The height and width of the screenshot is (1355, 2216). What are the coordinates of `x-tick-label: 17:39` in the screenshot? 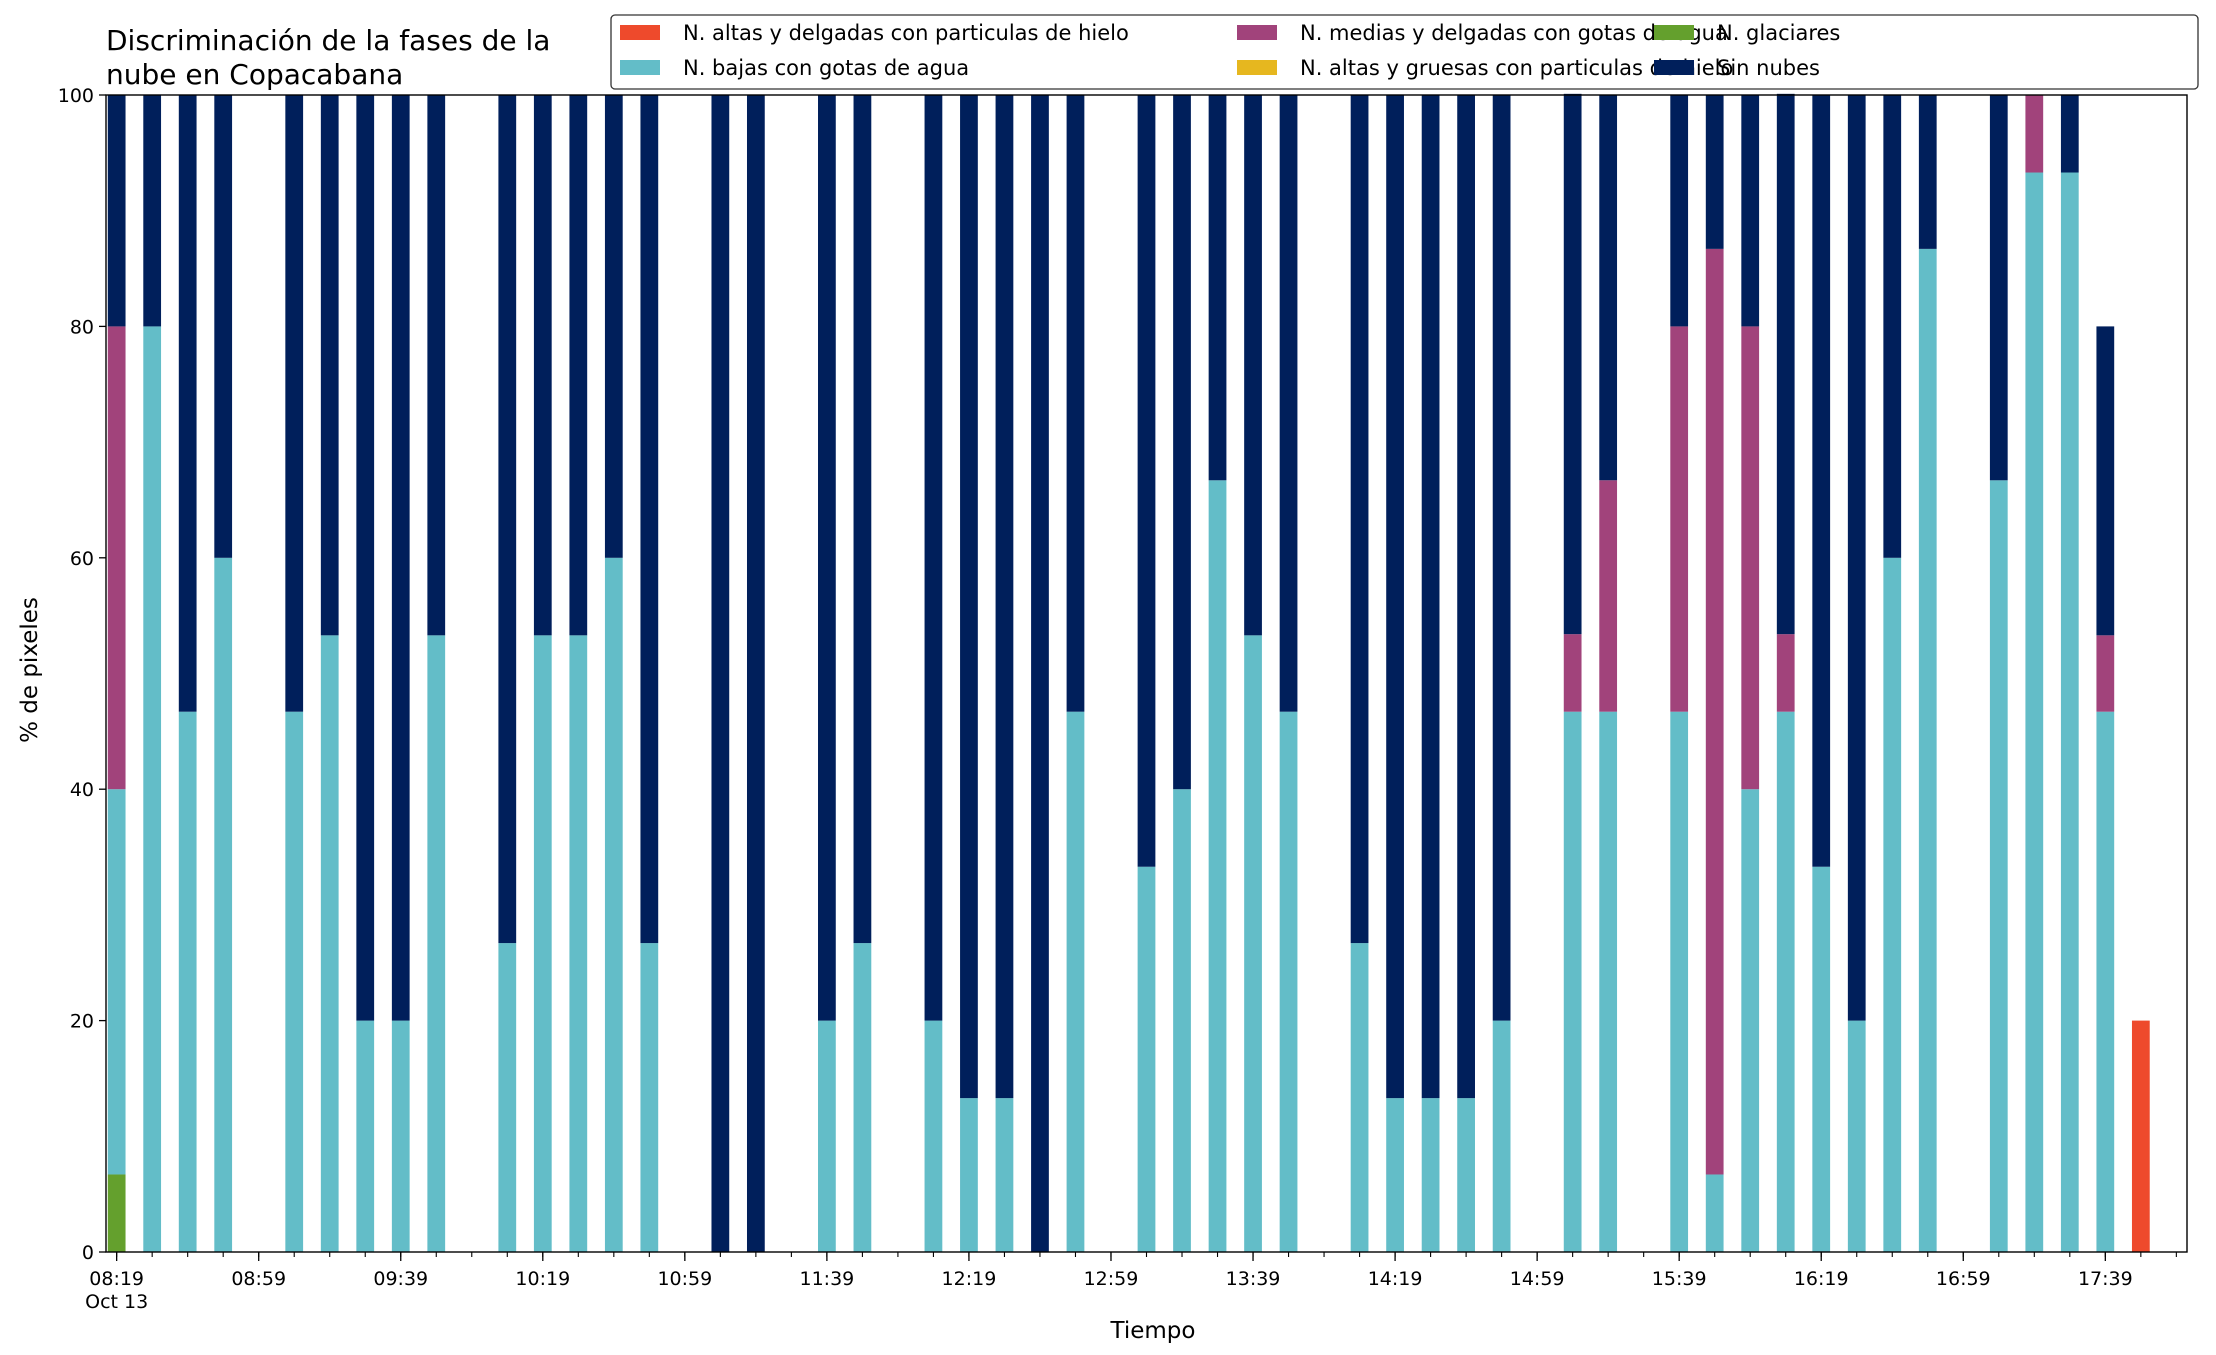 It's located at (2105, 1279).